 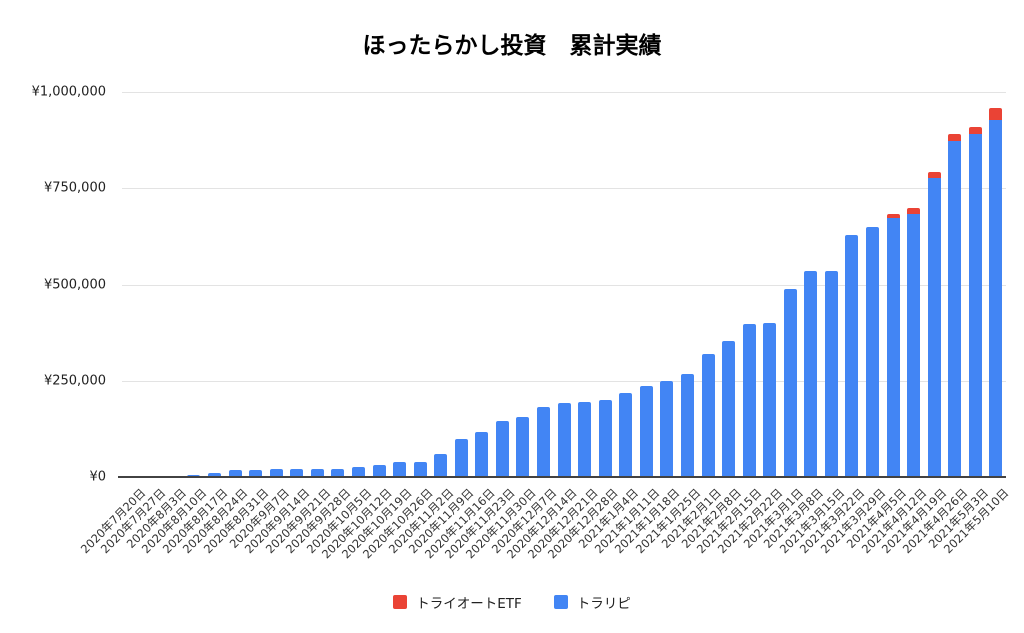 What do you see at coordinates (469, 604) in the screenshot?
I see `legend-label: トライオートETF` at bounding box center [469, 604].